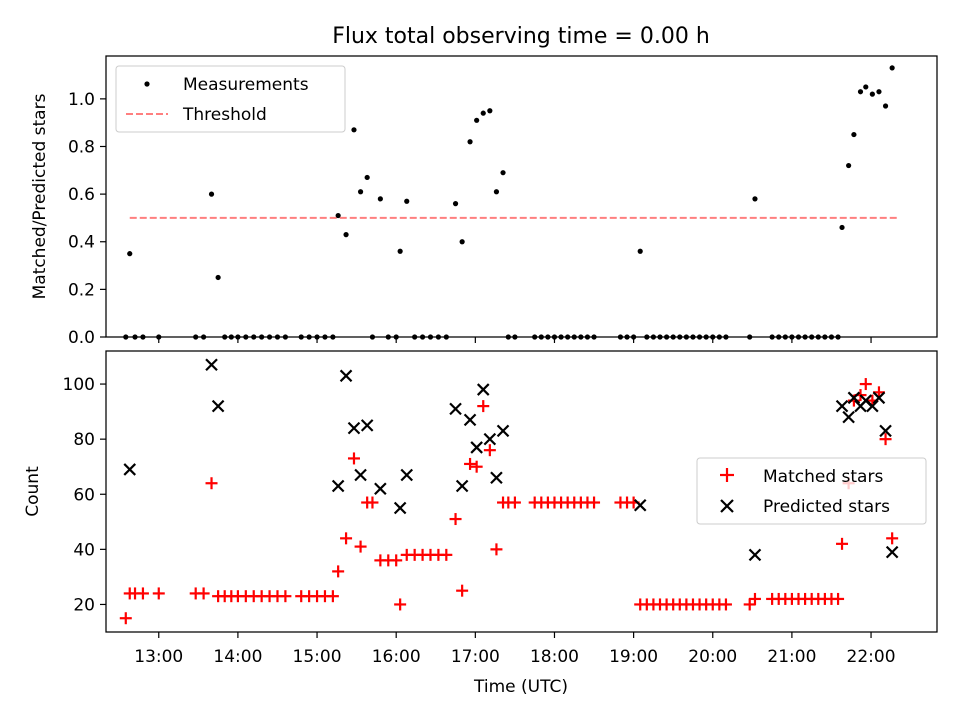 The height and width of the screenshot is (720, 960). Describe the element at coordinates (520, 687) in the screenshot. I see `x-axis-label: Time (UTC)` at that location.